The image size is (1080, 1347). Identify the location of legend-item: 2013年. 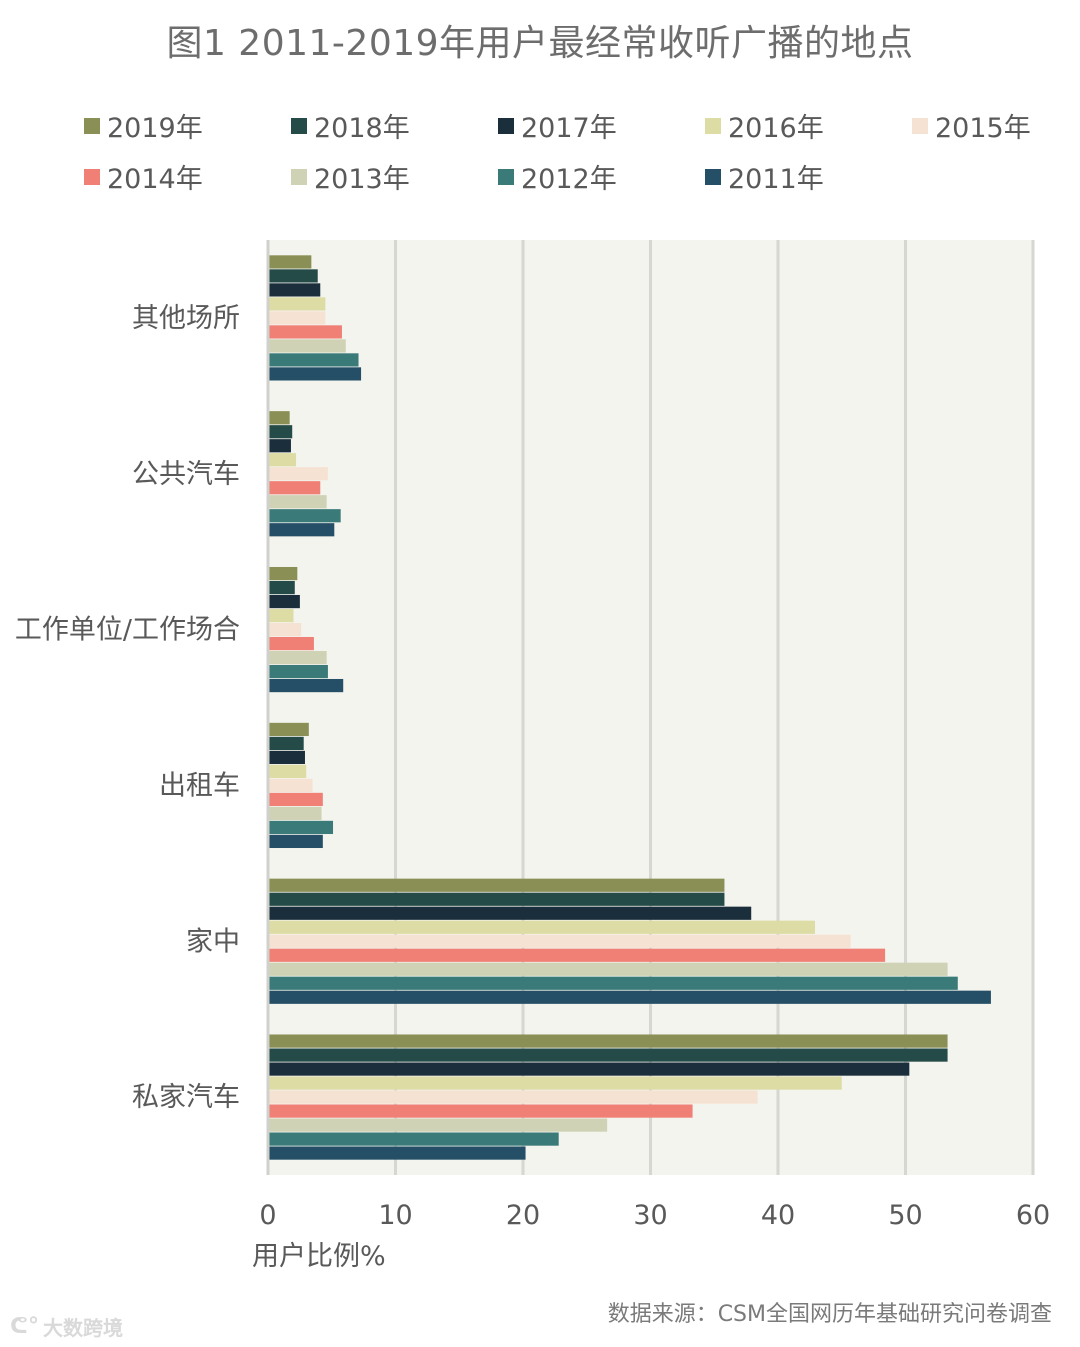
(350, 176).